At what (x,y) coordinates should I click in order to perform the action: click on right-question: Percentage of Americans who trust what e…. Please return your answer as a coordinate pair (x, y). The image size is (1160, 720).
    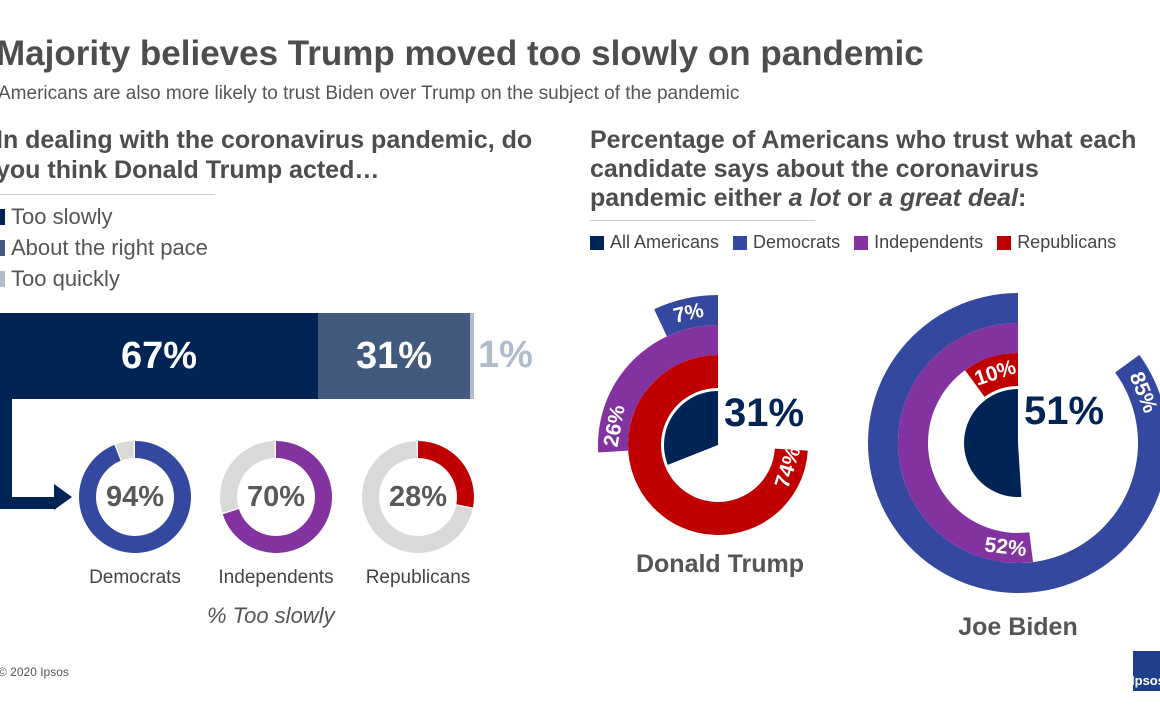
    Looking at the image, I should click on (872, 169).